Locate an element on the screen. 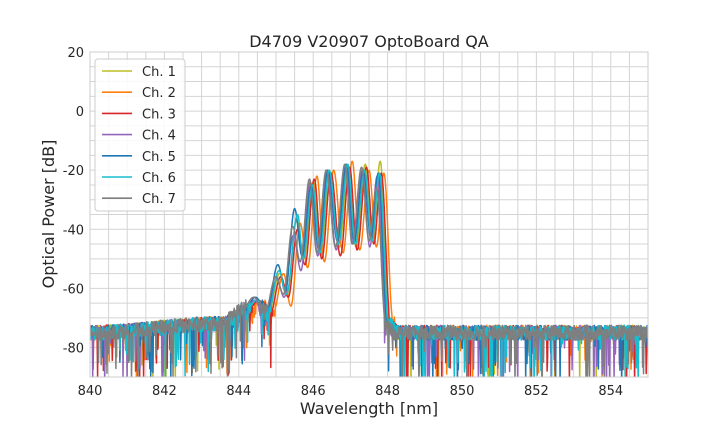 The width and height of the screenshot is (720, 432). legend-label: Ch. 1 is located at coordinates (159, 72).